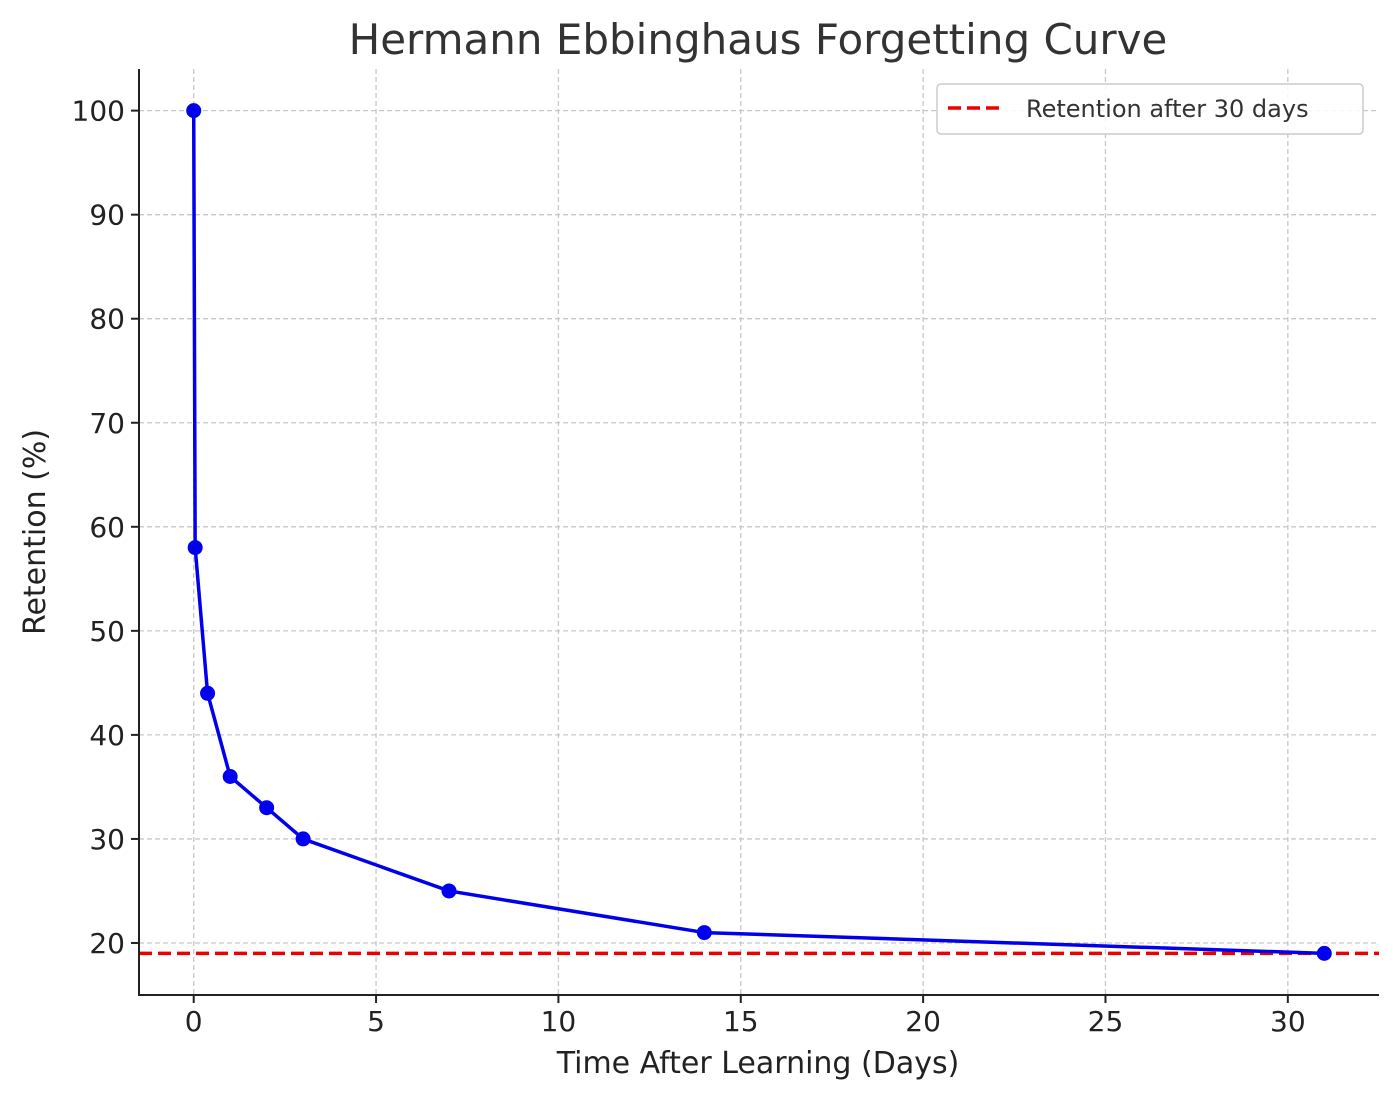  I want to click on y-axis-ticks: 20 30 40 50 60 70 80 90 100, so click(105, 527).